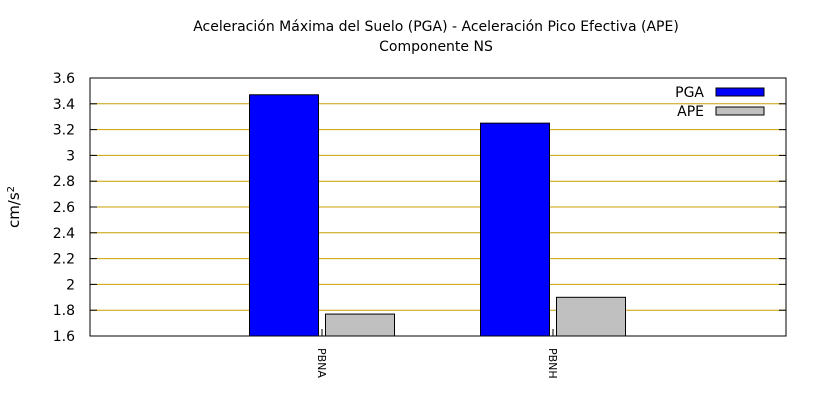  Describe the element at coordinates (64, 105) in the screenshot. I see `y-tick-label: 3.4` at that location.